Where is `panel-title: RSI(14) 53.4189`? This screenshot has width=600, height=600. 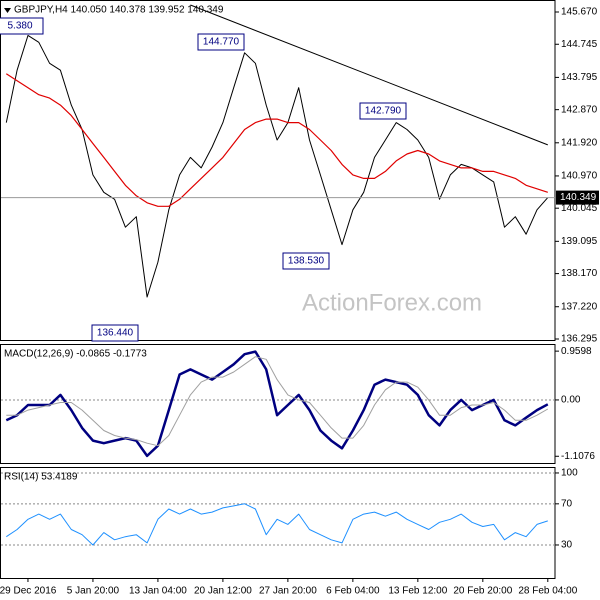
panel-title: RSI(14) 53.4189 is located at coordinates (41, 477).